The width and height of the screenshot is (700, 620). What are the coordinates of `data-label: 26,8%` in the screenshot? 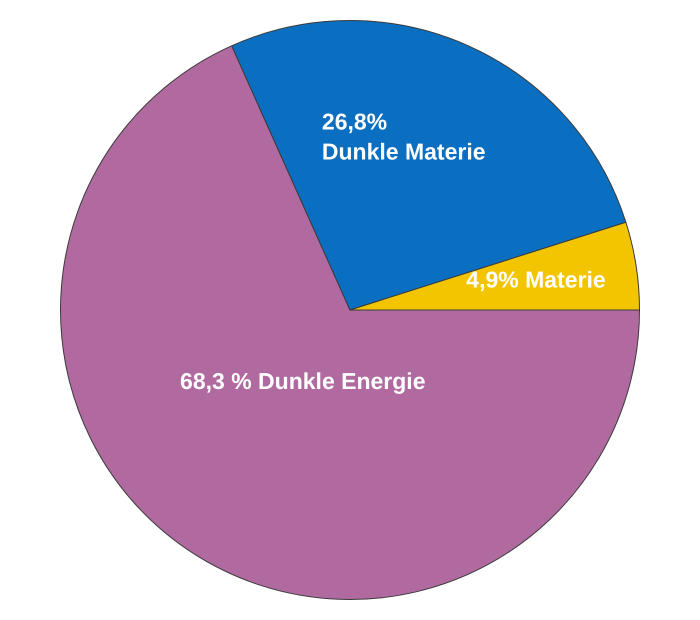 It's located at (355, 121).